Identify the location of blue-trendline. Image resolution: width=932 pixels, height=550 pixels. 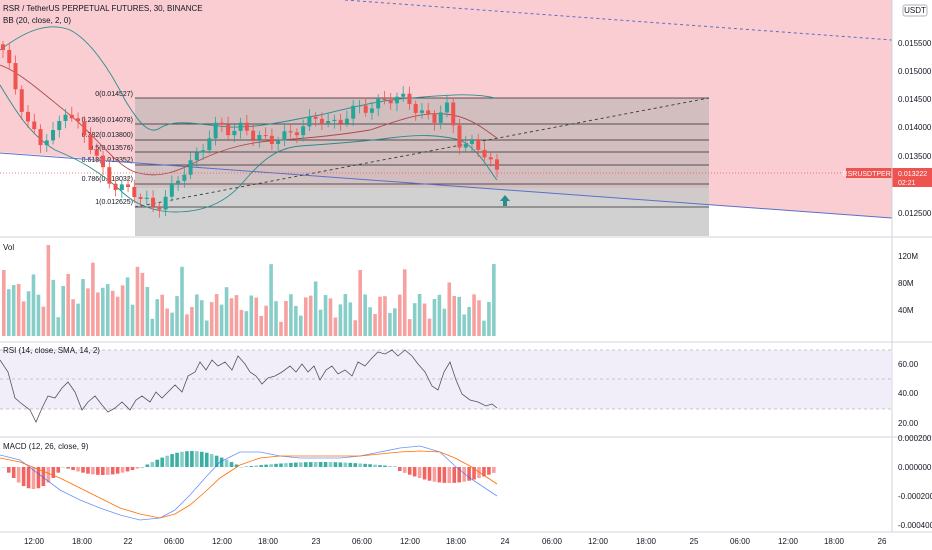
(446, 185).